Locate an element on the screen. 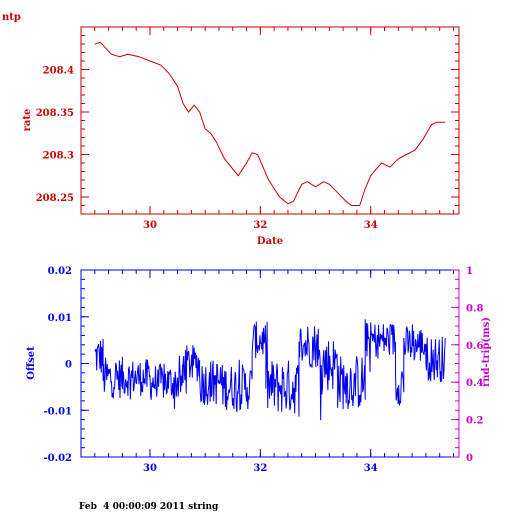 The image size is (512, 512). bottom-chart-y-tick-labels: -0.02 -0.01 0 0.01 0.02 is located at coordinates (57, 365).